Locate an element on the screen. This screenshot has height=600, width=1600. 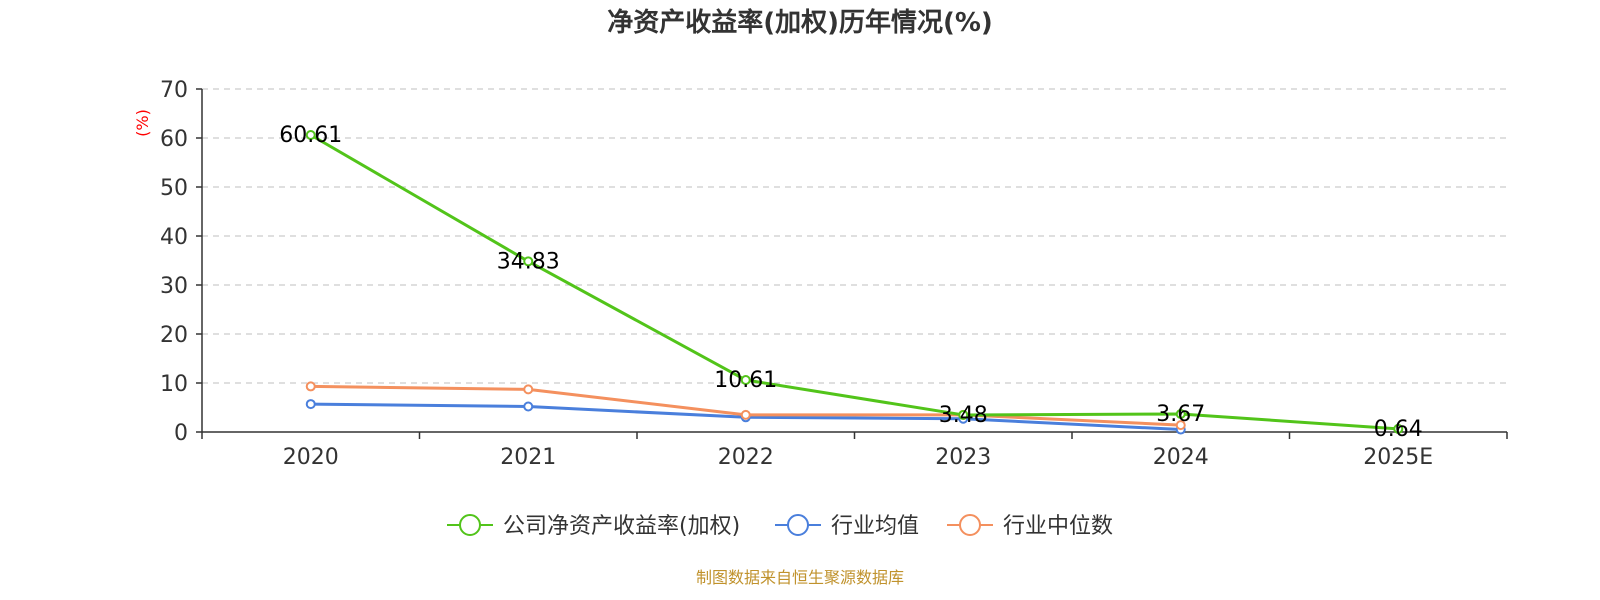
legend-label: 公司净资产收益率(加权) is located at coordinates (621, 526).